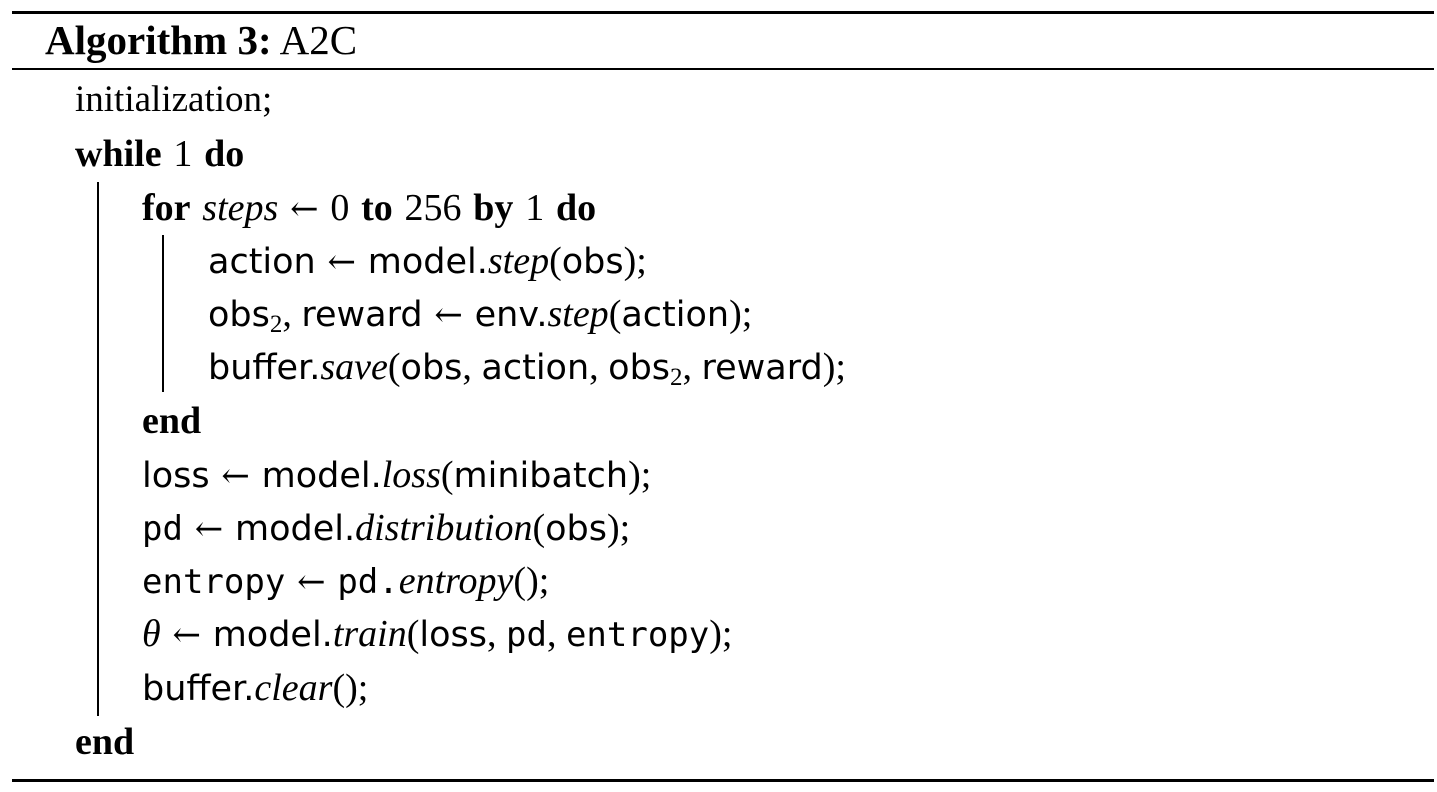 This screenshot has width=1437, height=792. What do you see at coordinates (346, 581) in the screenshot?
I see `line-entropy: entropy ← pd.entropy();` at bounding box center [346, 581].